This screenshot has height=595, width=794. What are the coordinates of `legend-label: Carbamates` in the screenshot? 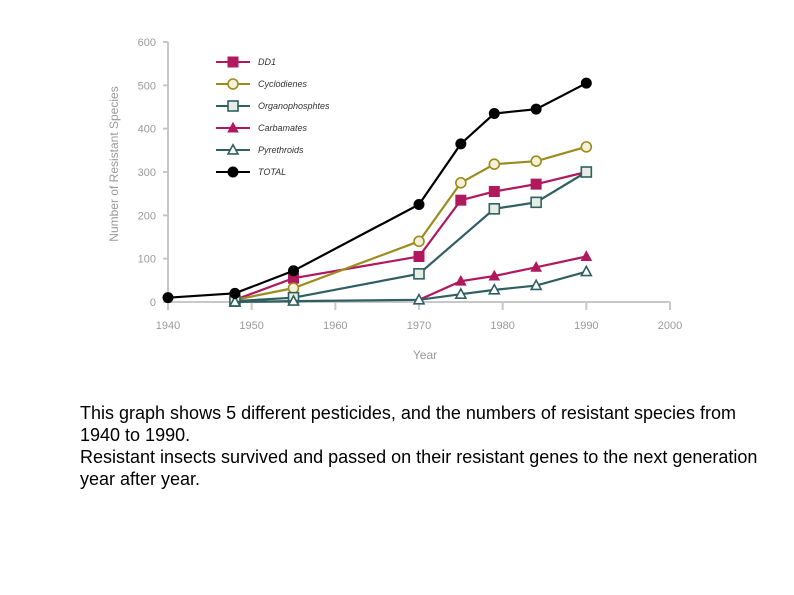 It's located at (283, 128).